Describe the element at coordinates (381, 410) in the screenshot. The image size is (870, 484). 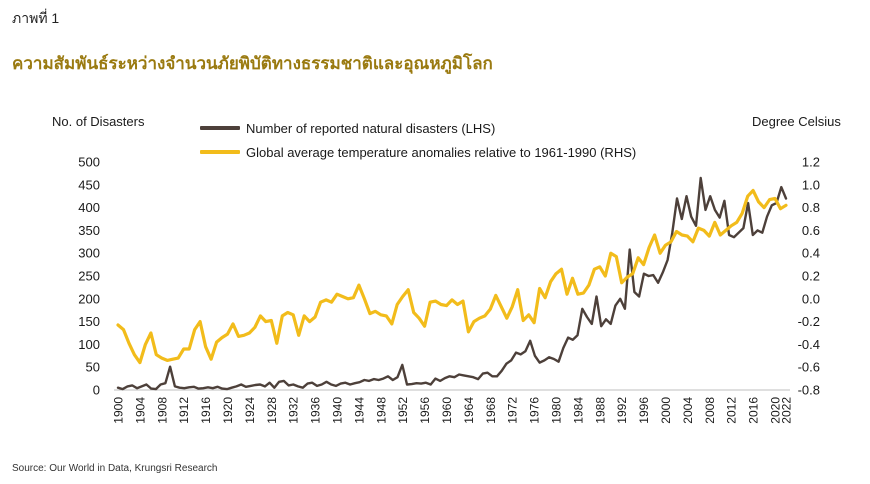
I see `x-tick-label: 1948` at that location.